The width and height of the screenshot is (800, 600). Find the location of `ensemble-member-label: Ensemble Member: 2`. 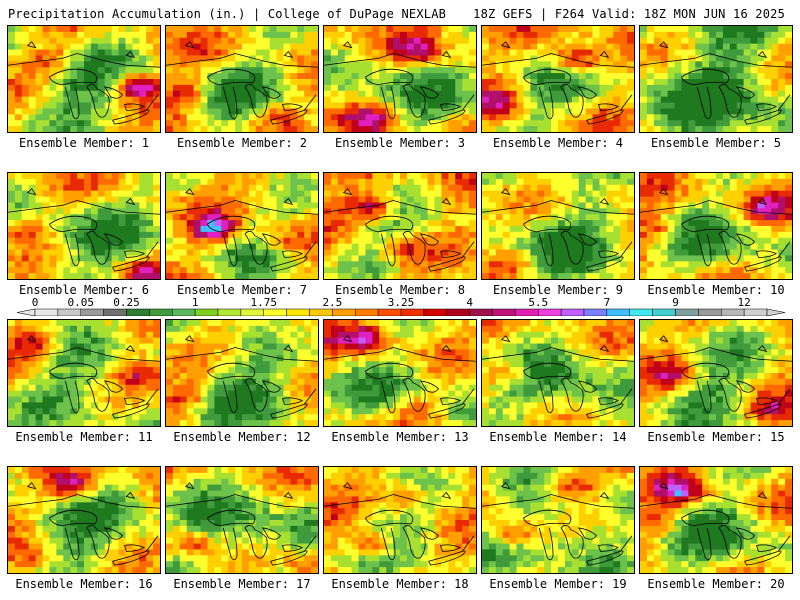

ensemble-member-label: Ensemble Member: 2 is located at coordinates (242, 143).